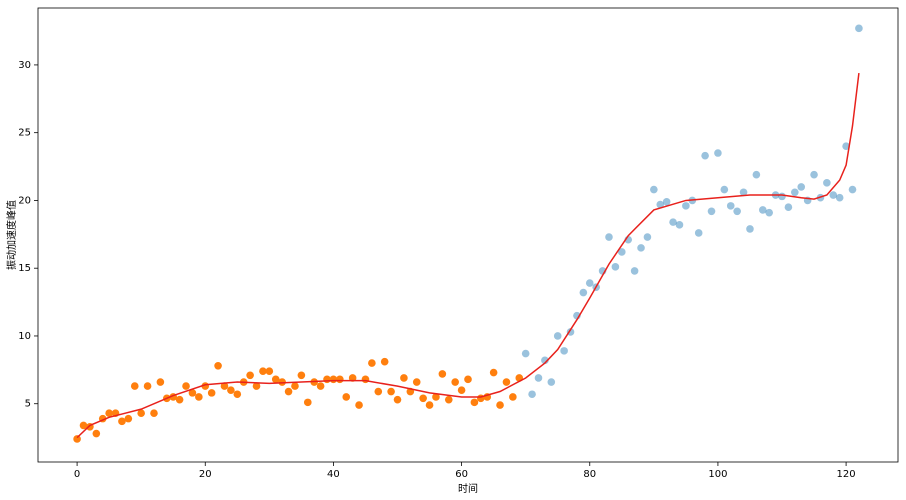 Image resolution: width=906 pixels, height=500 pixels. I want to click on x-tick-label: 0, so click(77, 474).